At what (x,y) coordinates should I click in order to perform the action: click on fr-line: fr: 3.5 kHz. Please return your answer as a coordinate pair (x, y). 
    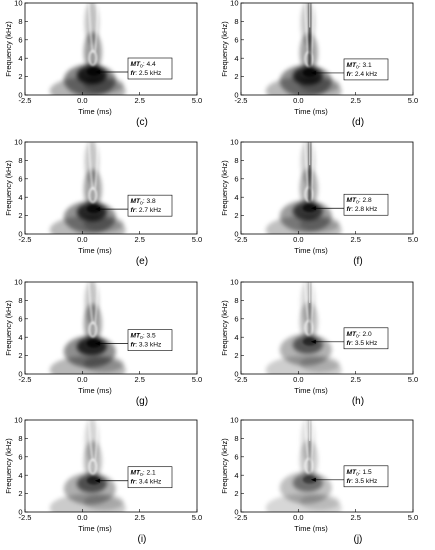
    Looking at the image, I should click on (362, 481).